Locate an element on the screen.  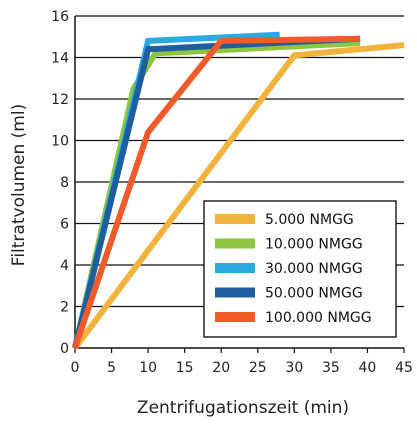
x-tick-label: 30 is located at coordinates (294, 368).